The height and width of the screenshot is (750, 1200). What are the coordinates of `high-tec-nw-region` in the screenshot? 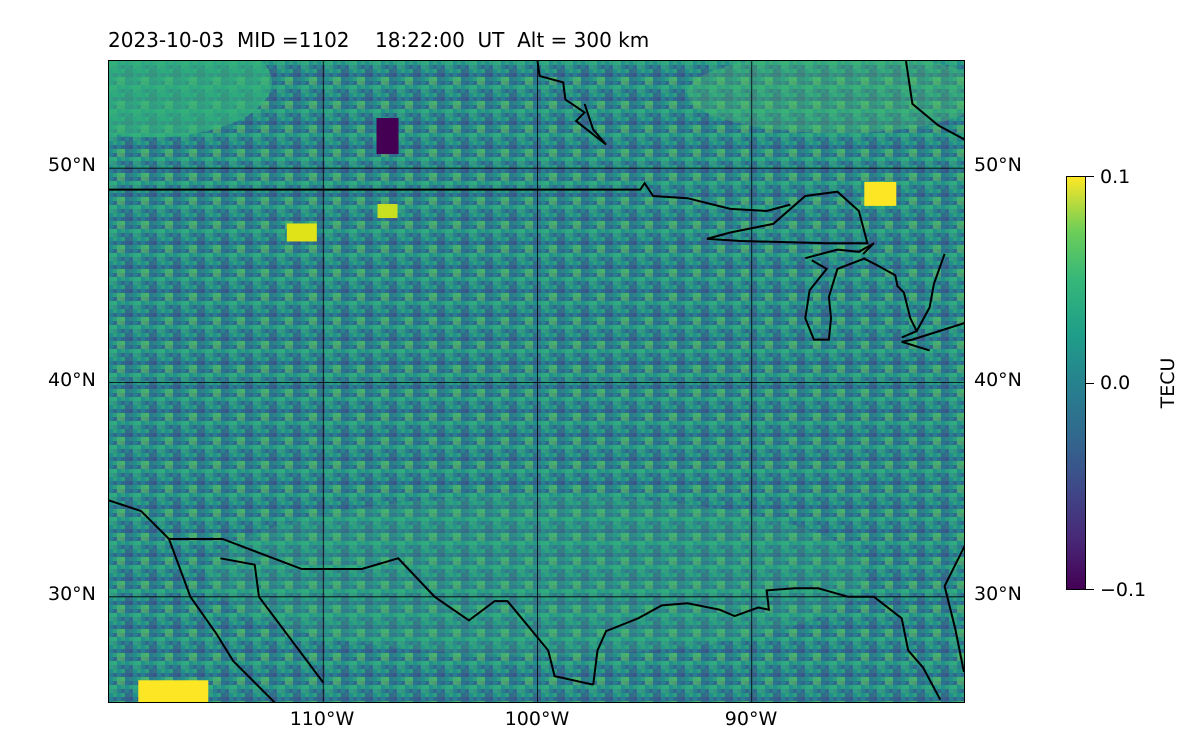 It's located at (190, 99).